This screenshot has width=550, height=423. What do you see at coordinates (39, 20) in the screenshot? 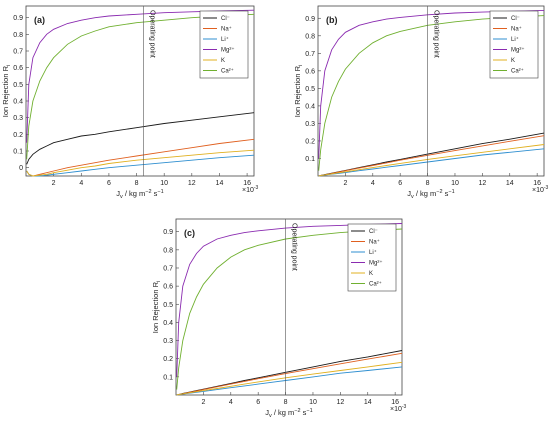
I see `panel-label: (a)` at bounding box center [39, 20].